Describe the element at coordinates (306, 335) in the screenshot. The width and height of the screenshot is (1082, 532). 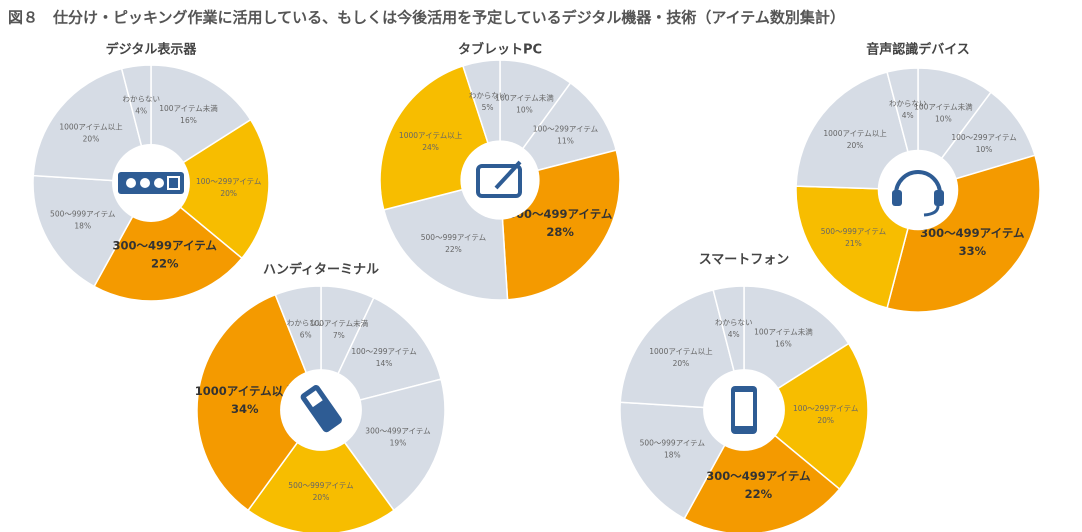
I see `value-label: 6%` at that location.